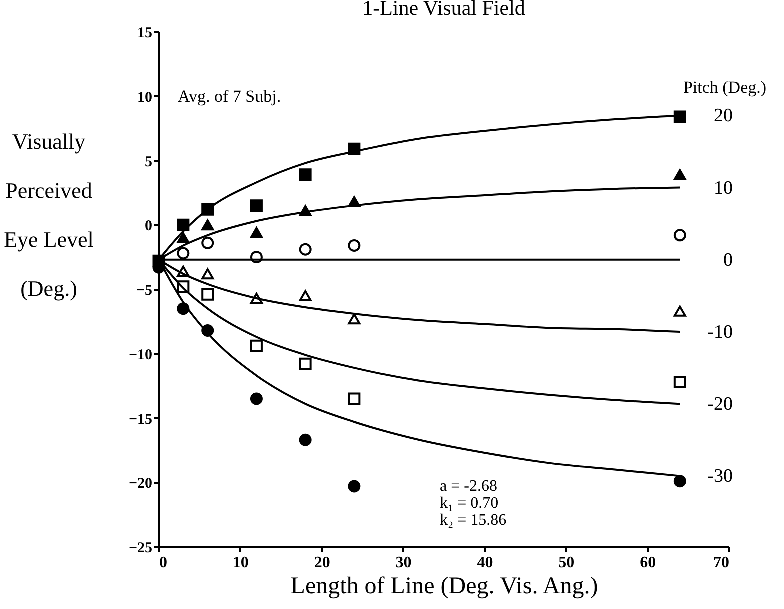 This screenshot has height=609, width=784. Describe the element at coordinates (444, 587) in the screenshot. I see `x-axis-title: Length of Line (Deg. Vis. Ang.)` at that location.